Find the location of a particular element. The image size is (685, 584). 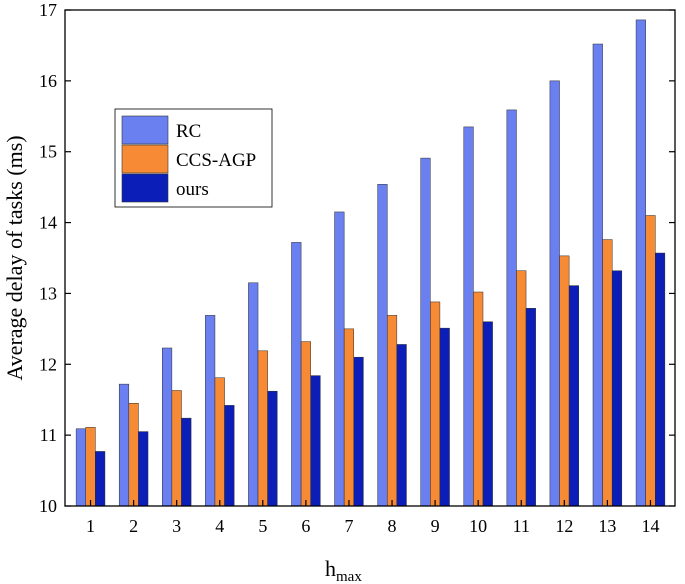

x-axis: 1 2 3 4 5 6 7 8 9 10 11 12 13 14 is located at coordinates (372, 518).